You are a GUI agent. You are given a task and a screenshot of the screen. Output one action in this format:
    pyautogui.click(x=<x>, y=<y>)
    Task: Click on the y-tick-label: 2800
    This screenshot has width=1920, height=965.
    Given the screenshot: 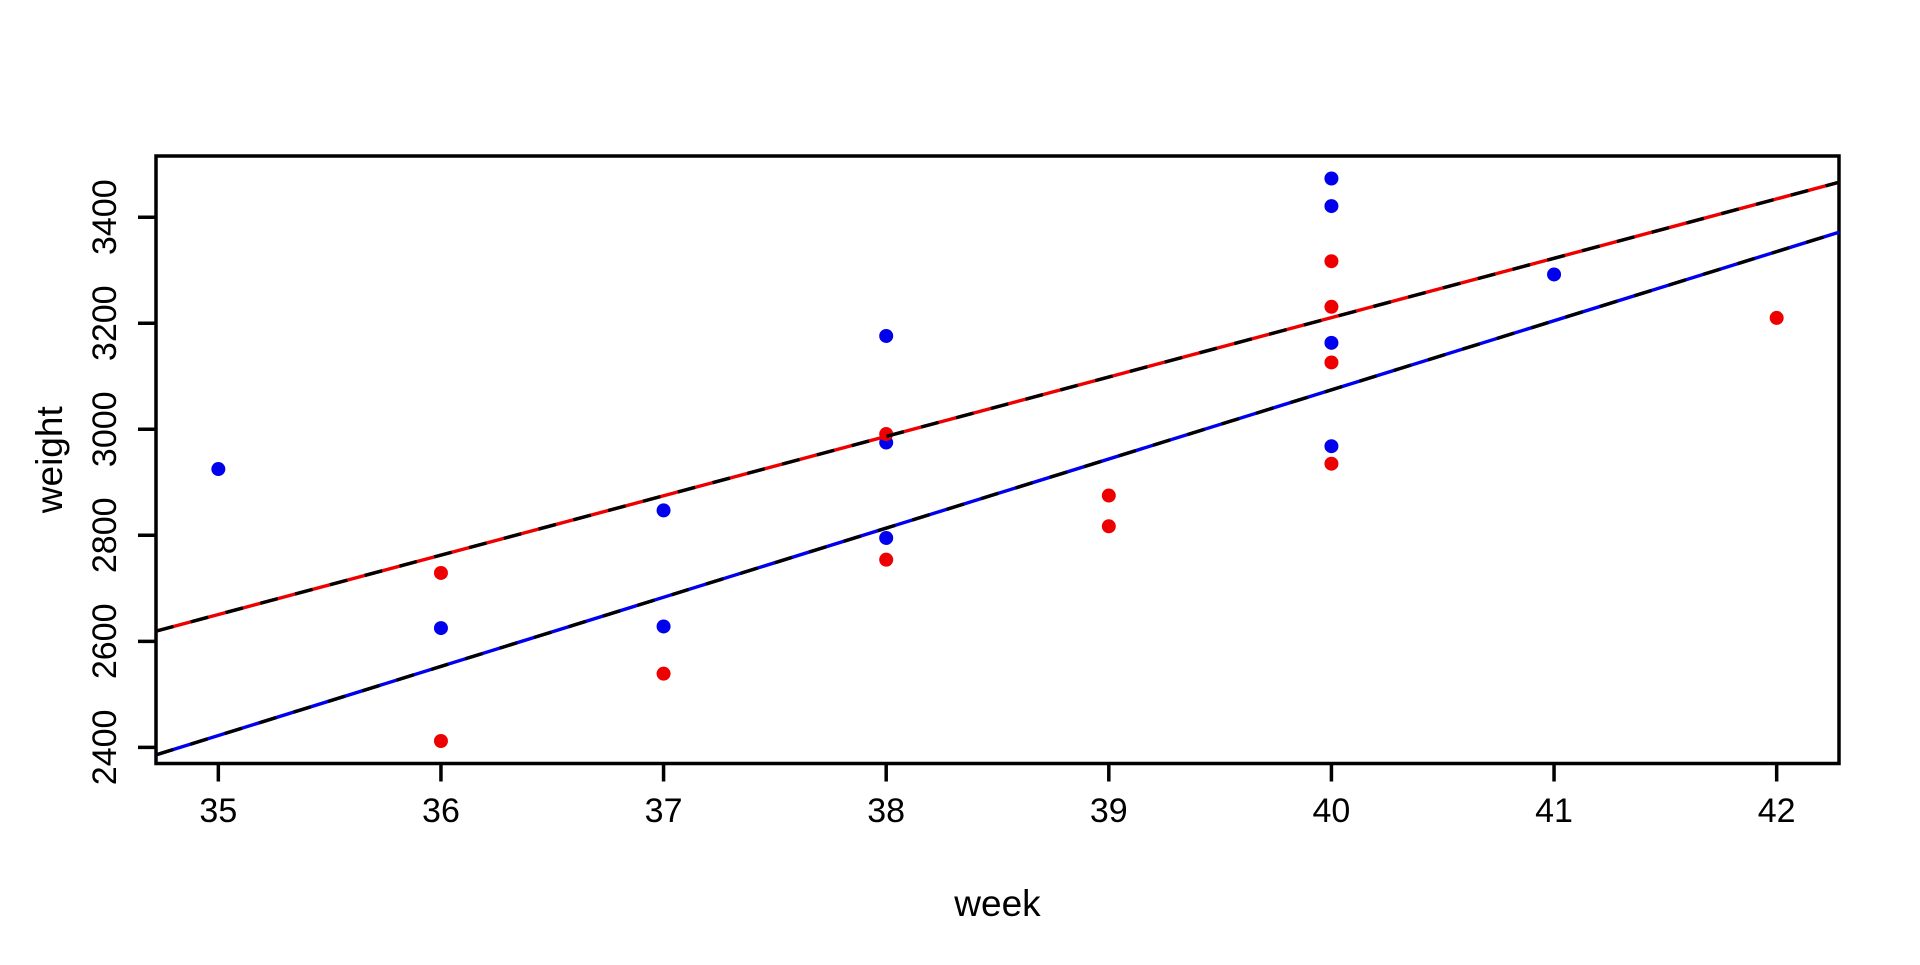 What is the action you would take?
    pyautogui.click(x=105, y=535)
    